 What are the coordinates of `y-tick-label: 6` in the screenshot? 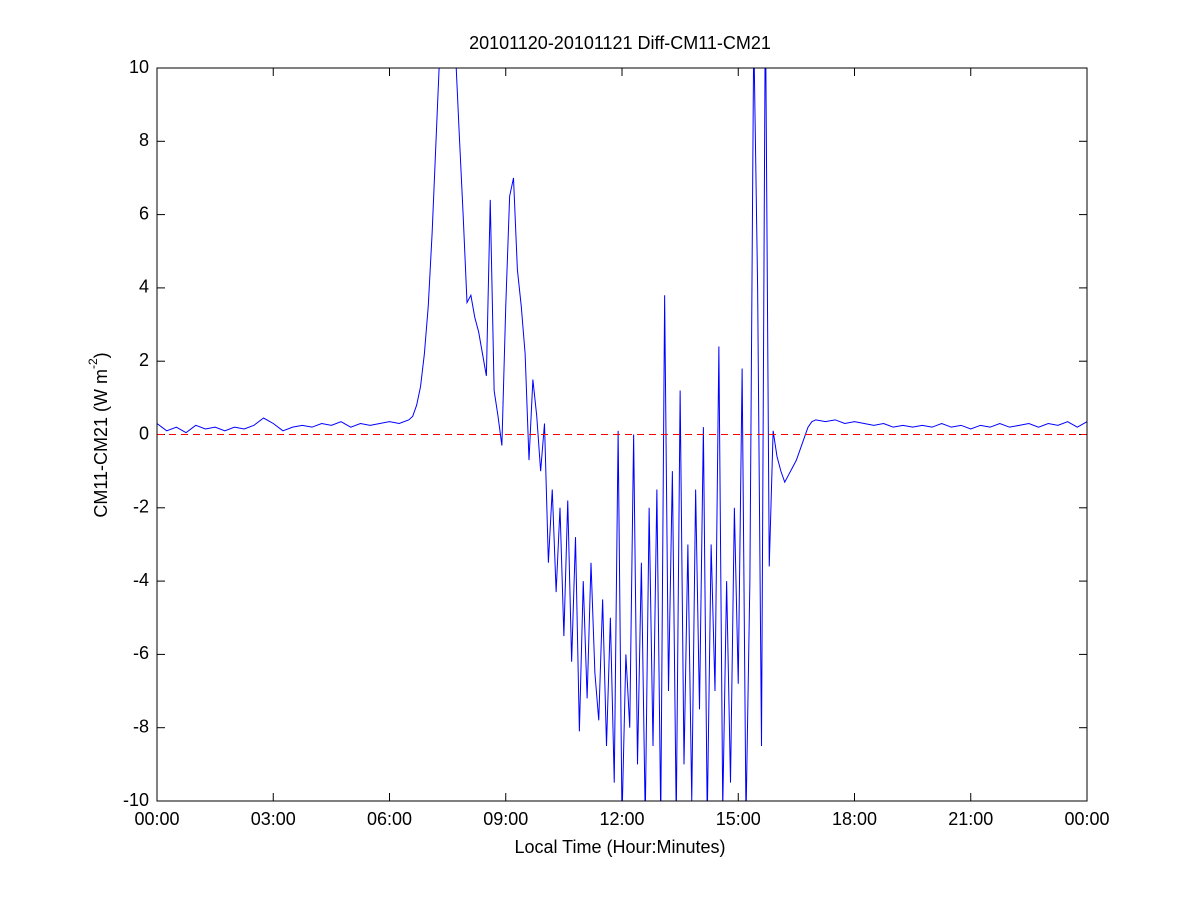 It's located at (144, 213).